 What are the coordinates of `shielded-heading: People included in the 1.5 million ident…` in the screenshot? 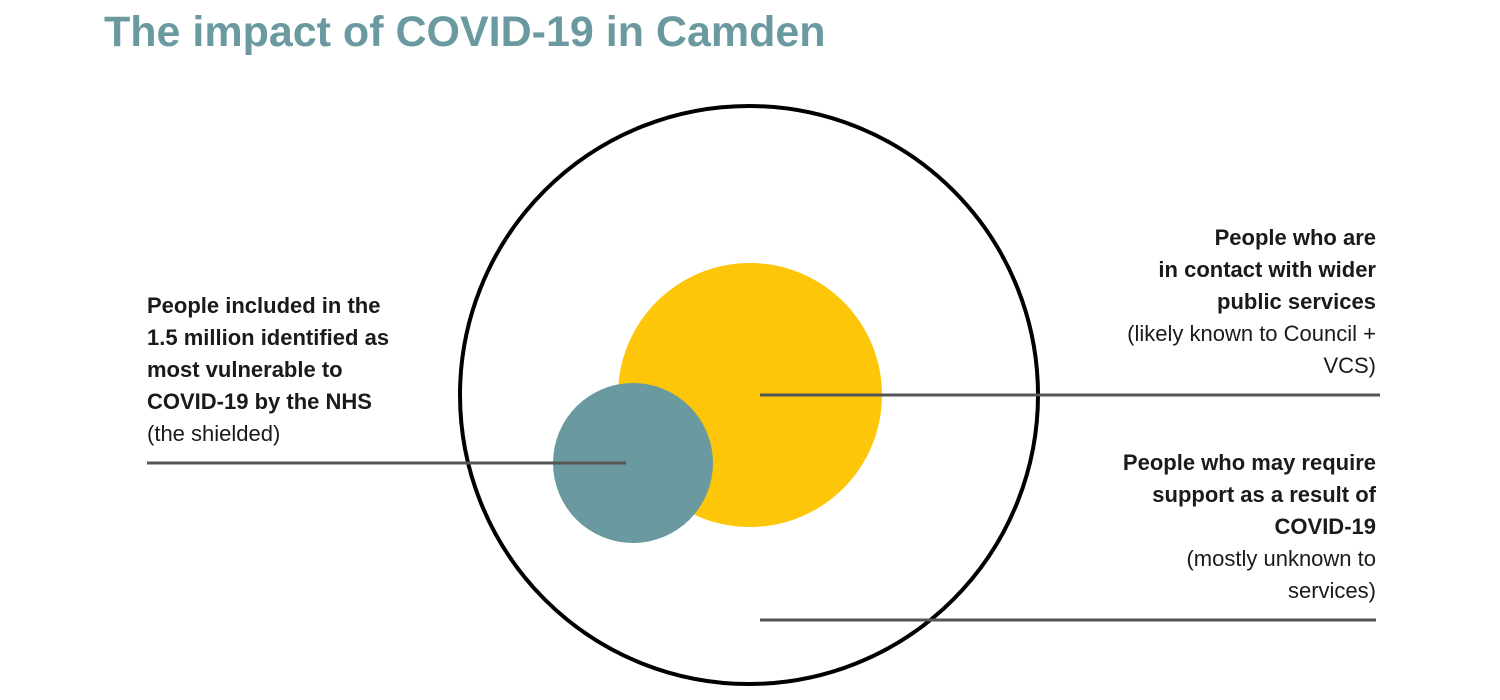 It's located at (268, 353).